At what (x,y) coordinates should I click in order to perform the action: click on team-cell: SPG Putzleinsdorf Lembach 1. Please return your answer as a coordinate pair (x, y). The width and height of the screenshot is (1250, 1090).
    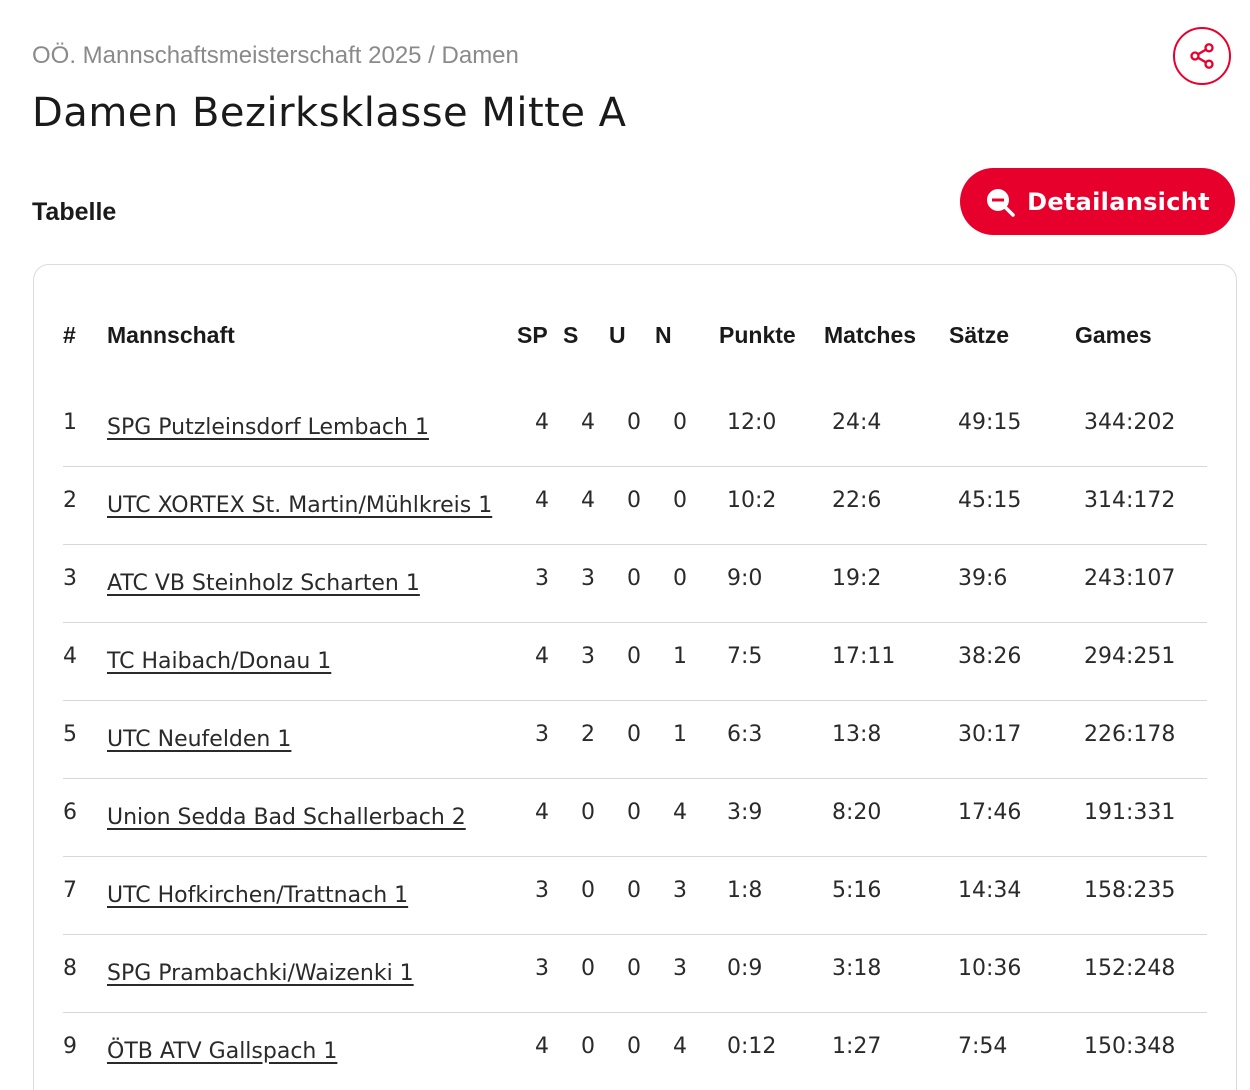
    Looking at the image, I should click on (312, 420).